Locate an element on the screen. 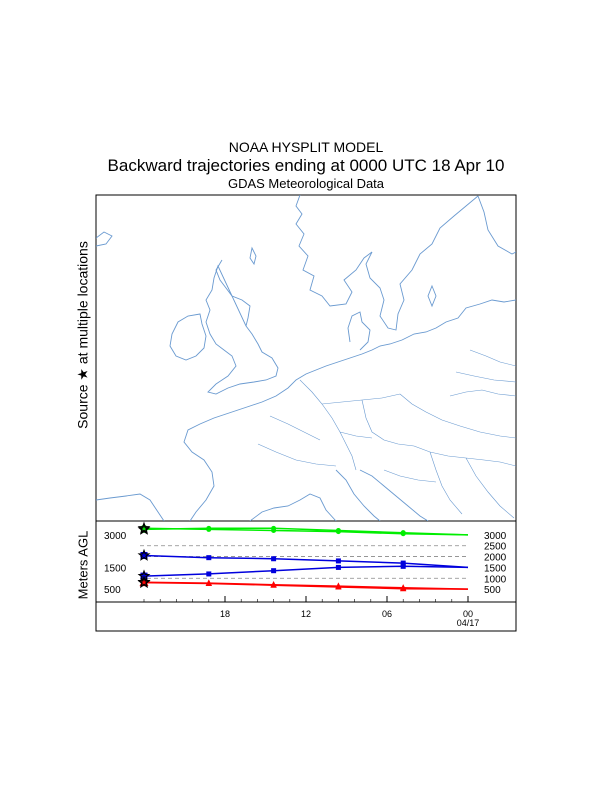  iceland-fragment is located at coordinates (104, 239).